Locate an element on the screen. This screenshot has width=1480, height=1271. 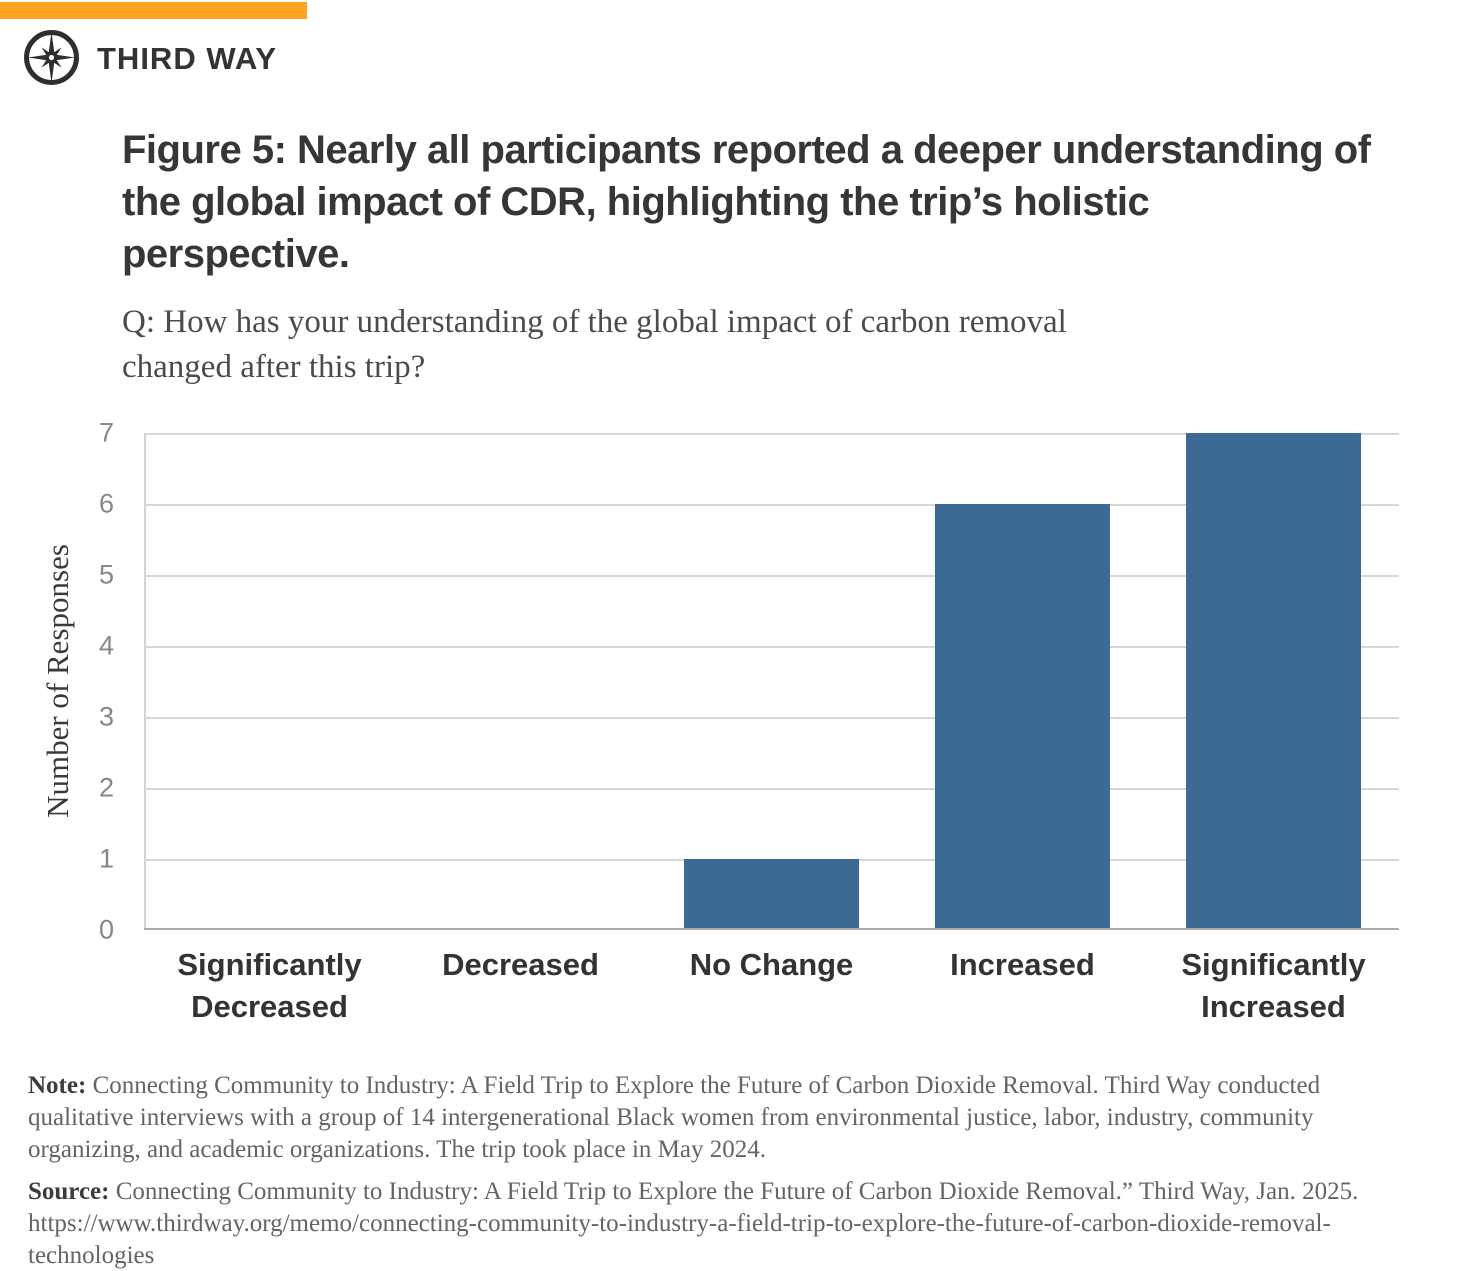
y-axis-tick: 1 is located at coordinates (106, 858).